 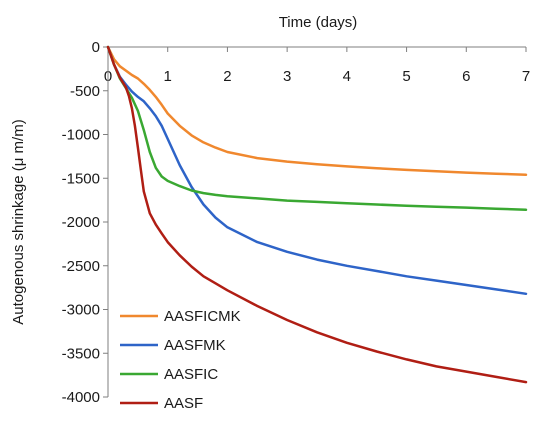 What do you see at coordinates (180, 360) in the screenshot?
I see `legend: AASFICMK AASFMK AASFIC AASF` at bounding box center [180, 360].